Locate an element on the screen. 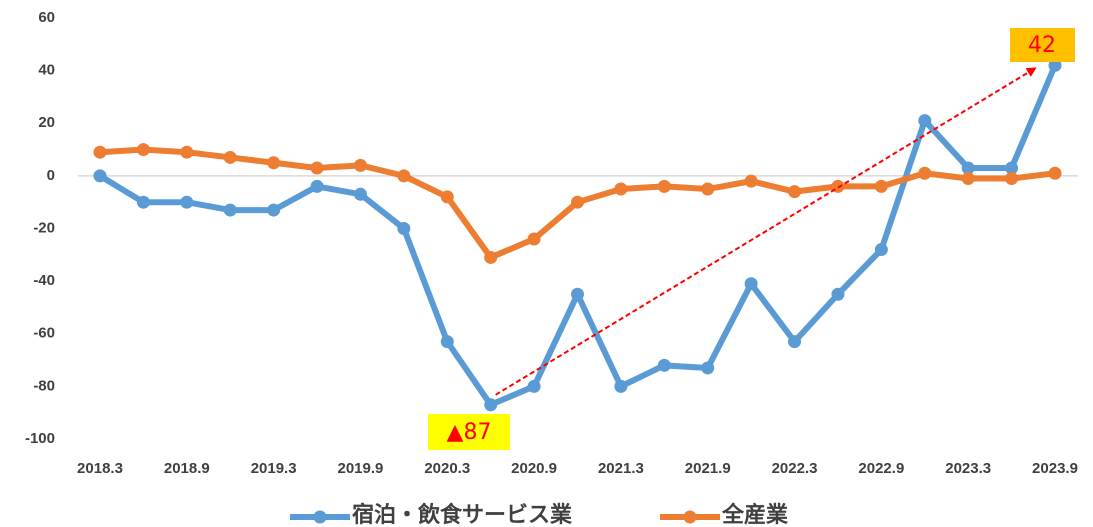 The height and width of the screenshot is (527, 1093). x-tick-label: 2019.9 is located at coordinates (361, 468).